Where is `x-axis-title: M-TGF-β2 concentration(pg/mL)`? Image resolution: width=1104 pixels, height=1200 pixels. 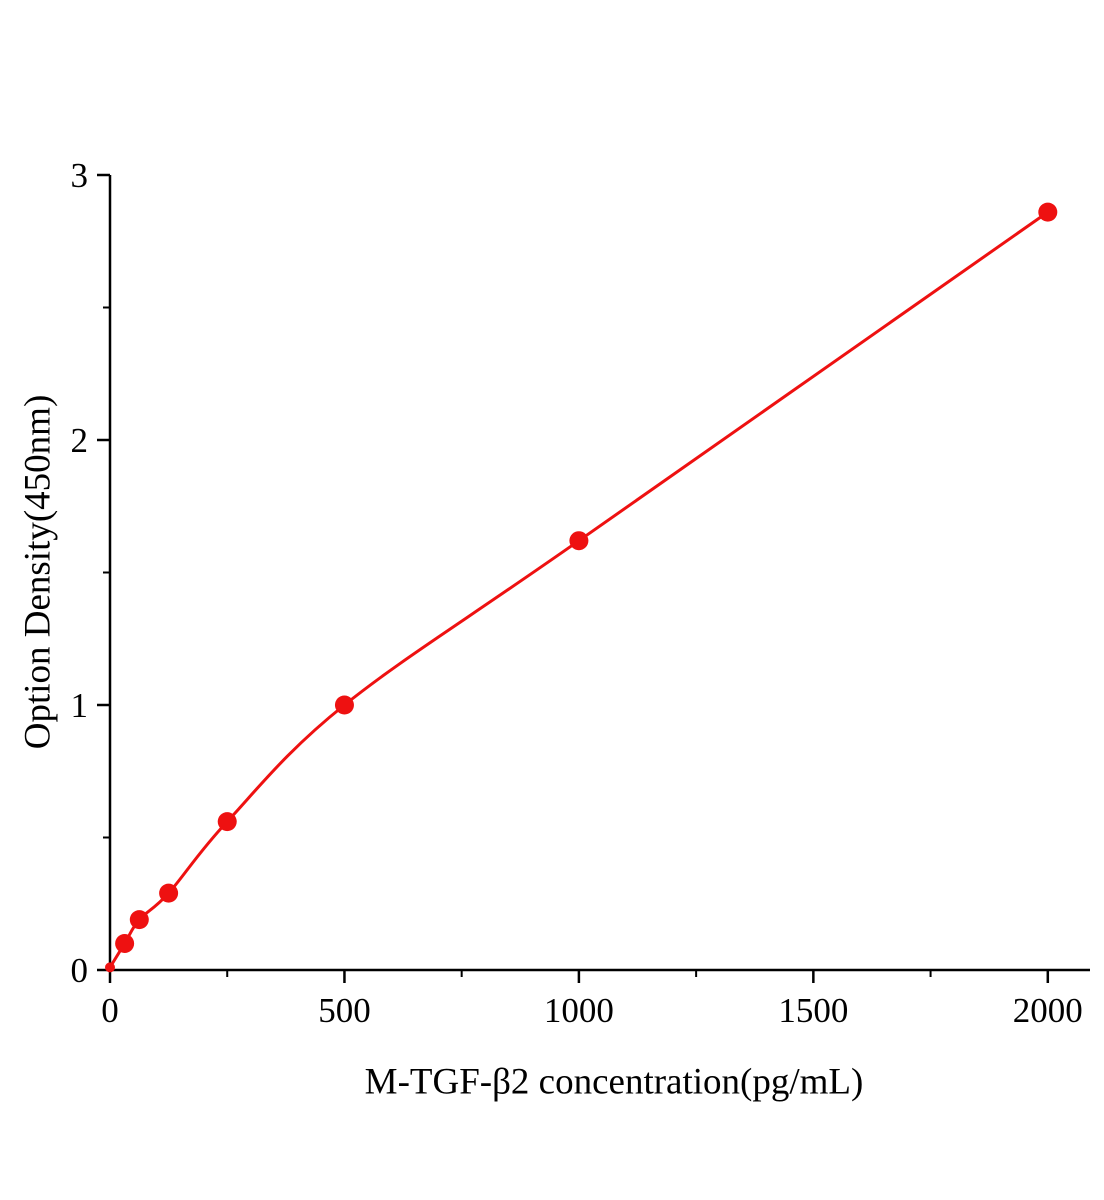 x-axis-title: M-TGF-β2 concentration(pg/mL) is located at coordinates (614, 1082).